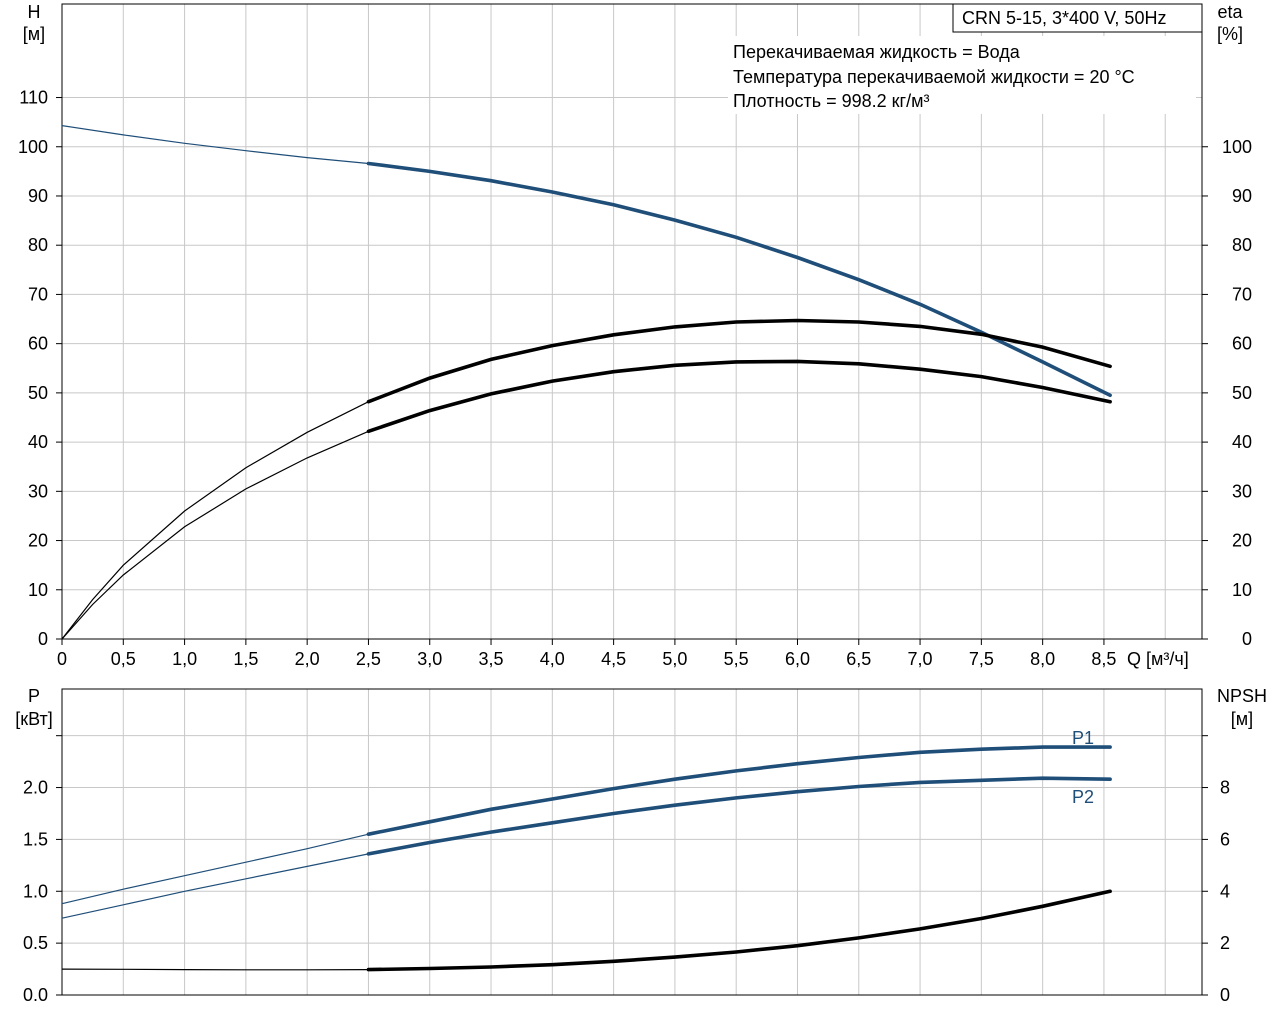 This screenshot has height=1024, width=1280. What do you see at coordinates (38, 294) in the screenshot?
I see `left-axis-tick-label: 70` at bounding box center [38, 294].